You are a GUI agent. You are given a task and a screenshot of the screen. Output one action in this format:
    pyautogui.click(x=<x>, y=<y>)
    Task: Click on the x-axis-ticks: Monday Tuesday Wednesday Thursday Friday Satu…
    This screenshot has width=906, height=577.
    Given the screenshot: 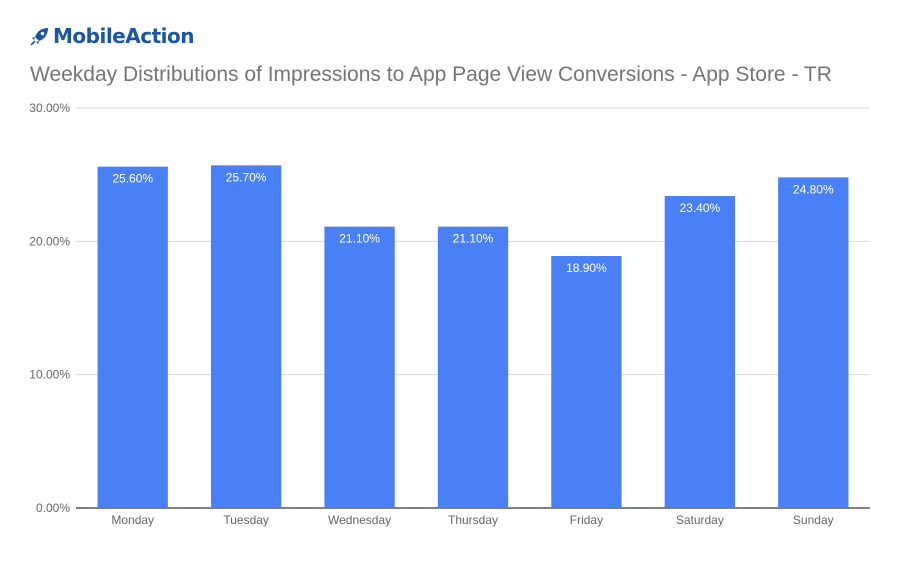 What is the action you would take?
    pyautogui.click(x=472, y=520)
    